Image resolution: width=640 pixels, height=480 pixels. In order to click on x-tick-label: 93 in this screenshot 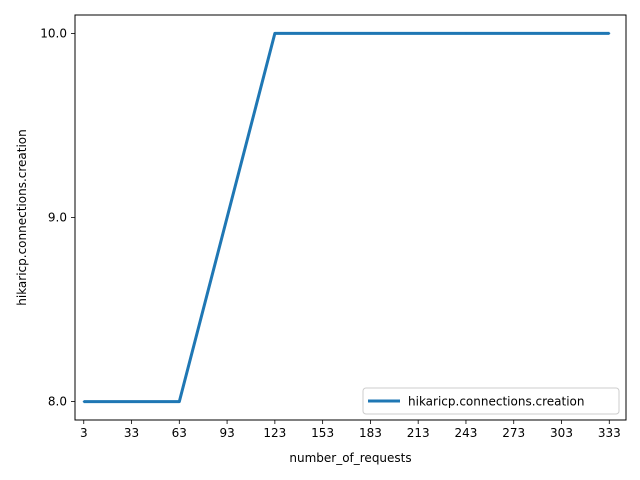, I will do `click(226, 433)`.